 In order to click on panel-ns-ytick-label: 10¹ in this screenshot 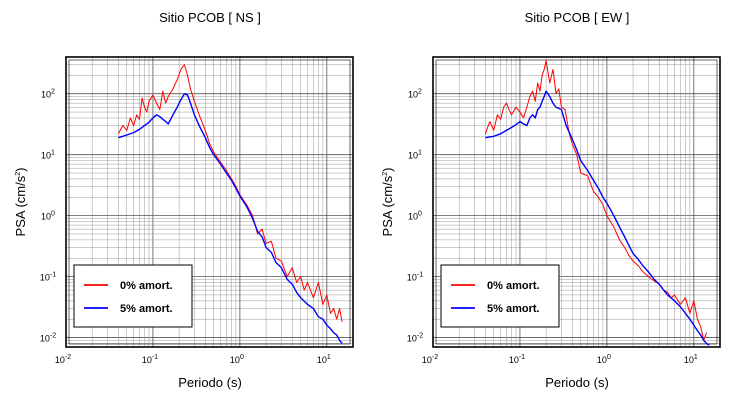, I will do `click(48, 155)`.